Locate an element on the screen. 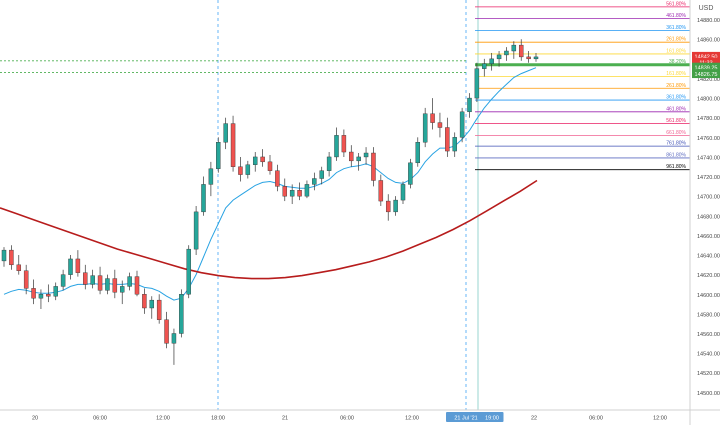  fib-level-label: 961.80% is located at coordinates (676, 167).